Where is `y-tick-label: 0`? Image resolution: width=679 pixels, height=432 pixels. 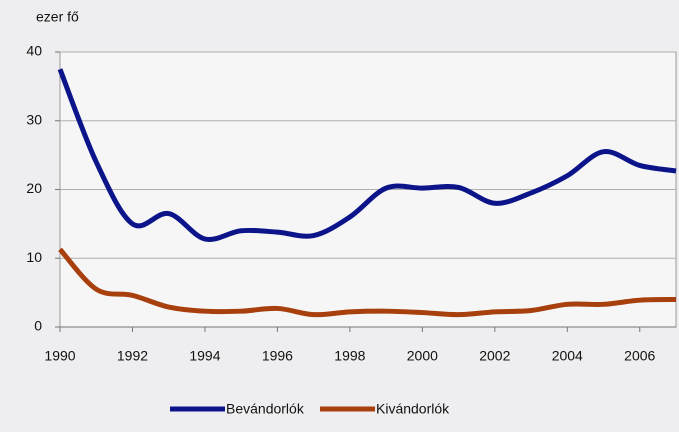 y-tick-label: 0 is located at coordinates (38, 326).